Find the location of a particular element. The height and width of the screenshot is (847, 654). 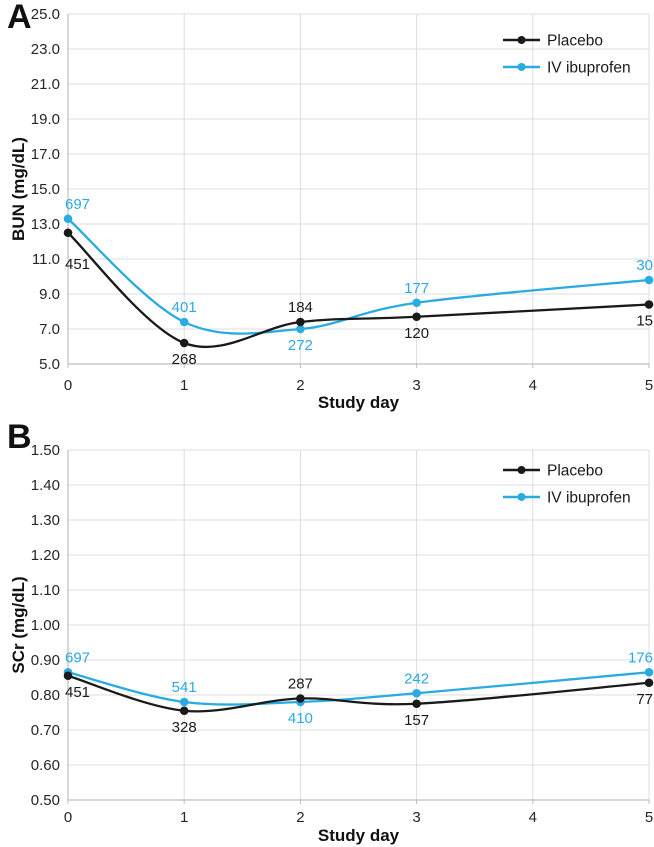

y-tick-label: 0.70 is located at coordinates (45, 730).